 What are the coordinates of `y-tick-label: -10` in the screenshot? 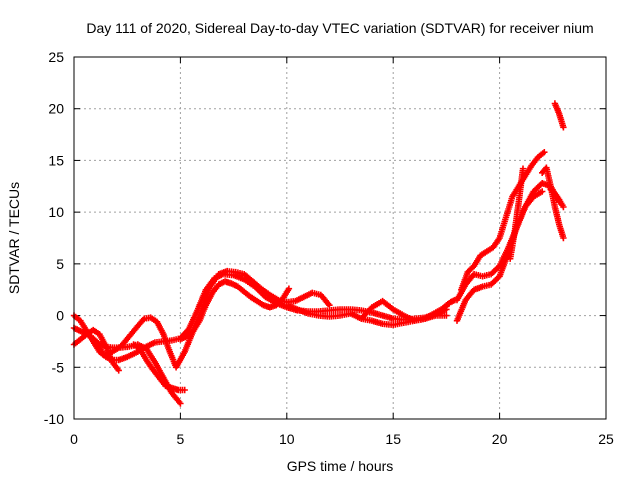 It's located at (54, 419).